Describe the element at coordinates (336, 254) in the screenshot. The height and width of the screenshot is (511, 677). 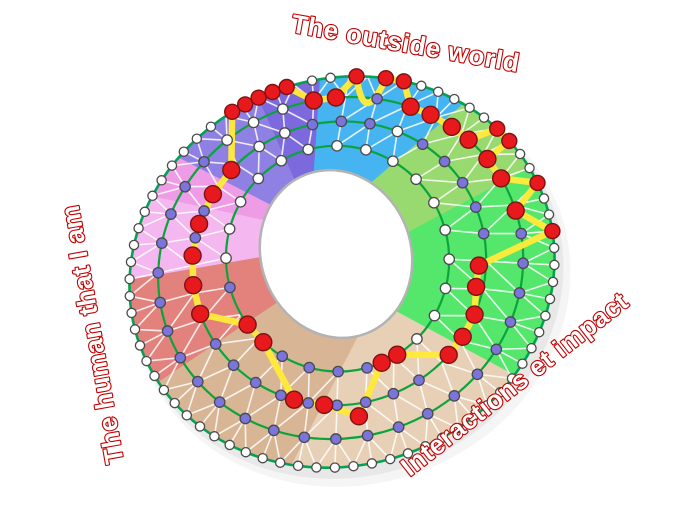
I see `donut-hole` at that location.